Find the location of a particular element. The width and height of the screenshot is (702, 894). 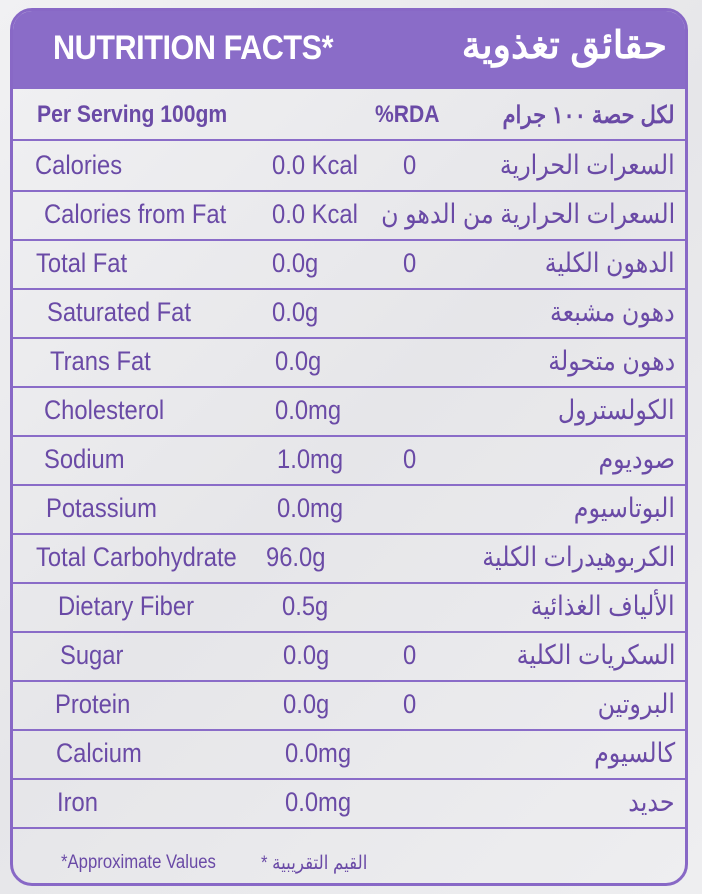

nutrient-name-arabic: الكولسترول is located at coordinates (616, 410).